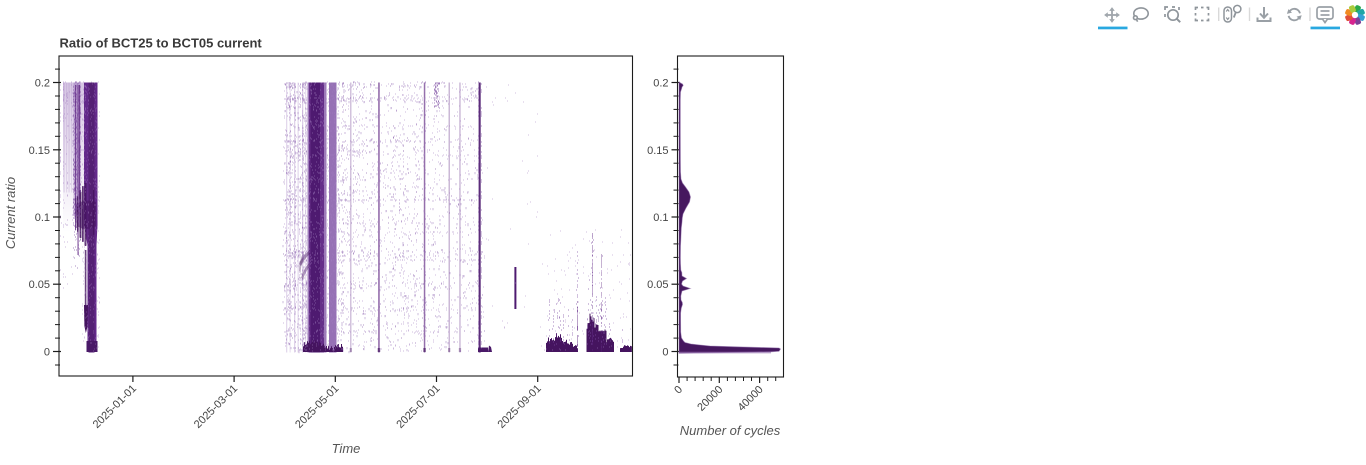 The image size is (1366, 465). I want to click on svg-text: Time, so click(346, 448).